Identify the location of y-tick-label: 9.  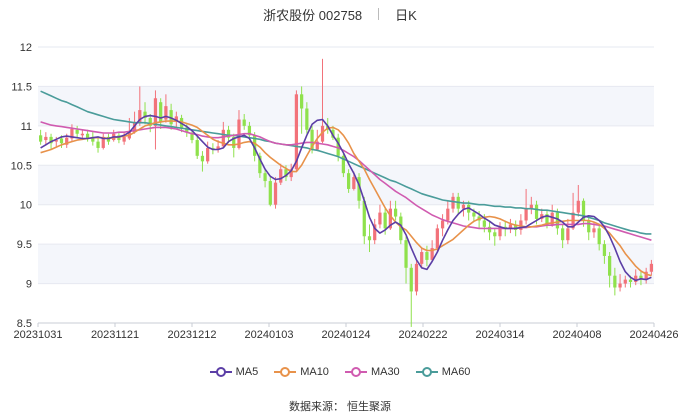
(29, 285).